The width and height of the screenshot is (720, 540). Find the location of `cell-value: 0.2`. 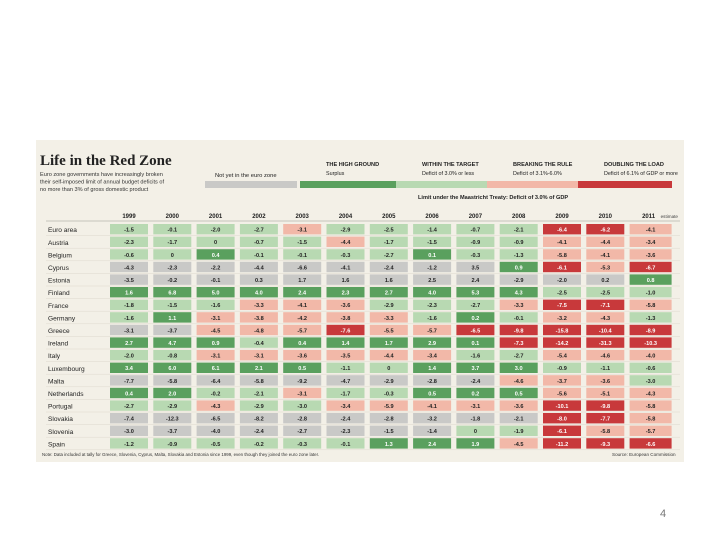

cell-value: 0.2 is located at coordinates (476, 394).